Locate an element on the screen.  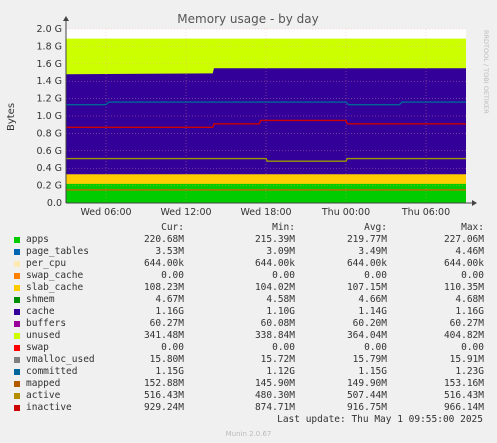
chart-title: Memory usage - by day is located at coordinates (247, 19).